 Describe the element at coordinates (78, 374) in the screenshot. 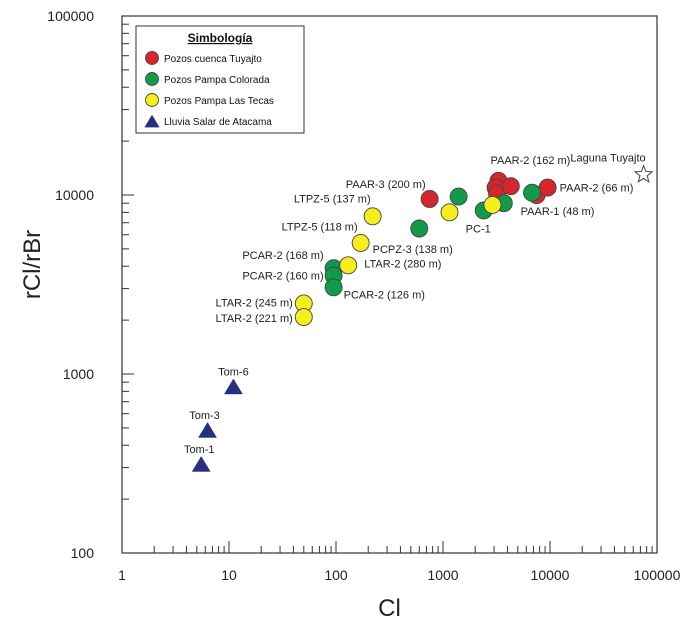

I see `y-tick-label: 1000` at that location.